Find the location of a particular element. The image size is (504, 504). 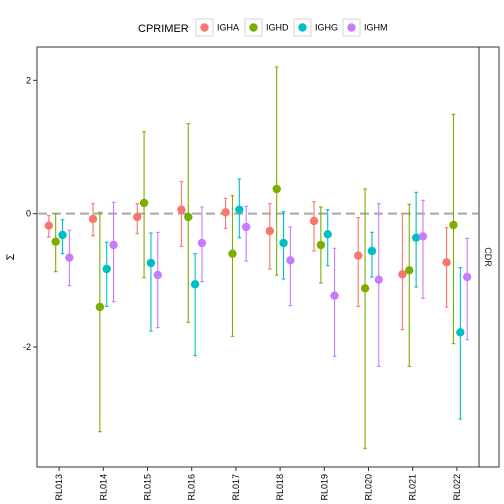

x-tick-label: RL013 is located at coordinates (59, 487).